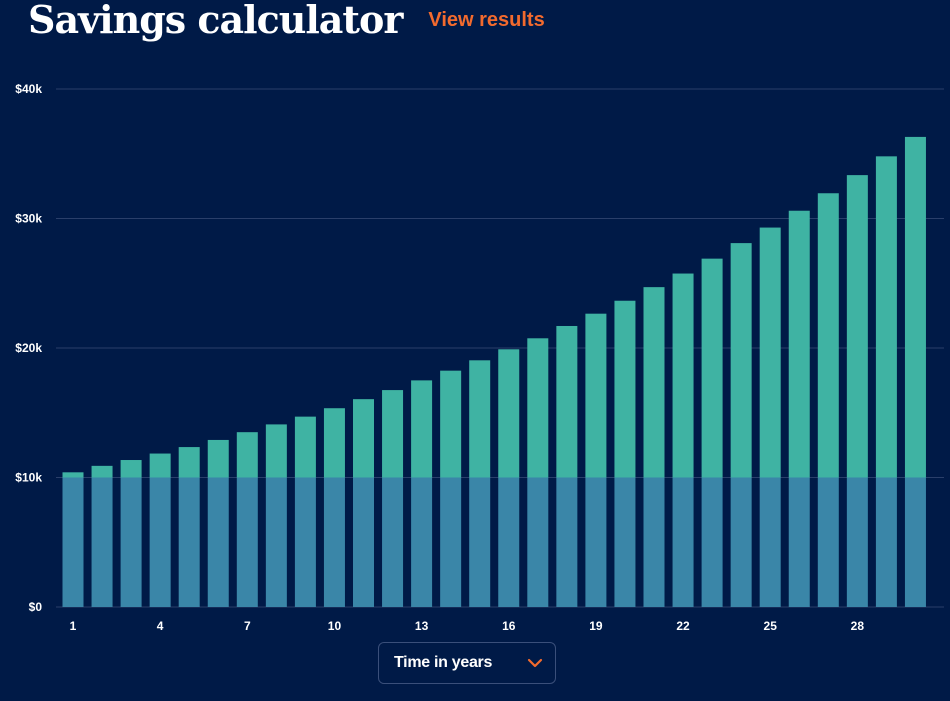  I want to click on dropdown-selected-label: Time in years, so click(443, 662).